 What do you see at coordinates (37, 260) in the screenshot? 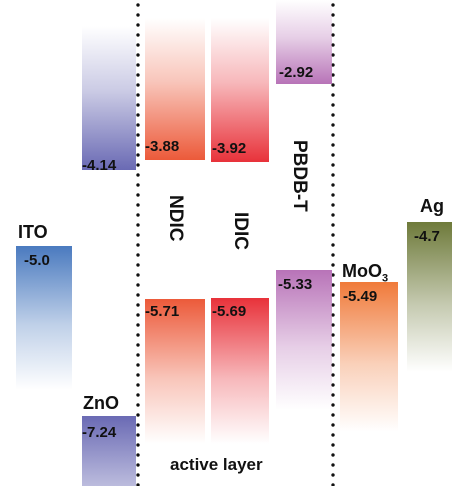
I see `ito-work-function: -5.0` at bounding box center [37, 260].